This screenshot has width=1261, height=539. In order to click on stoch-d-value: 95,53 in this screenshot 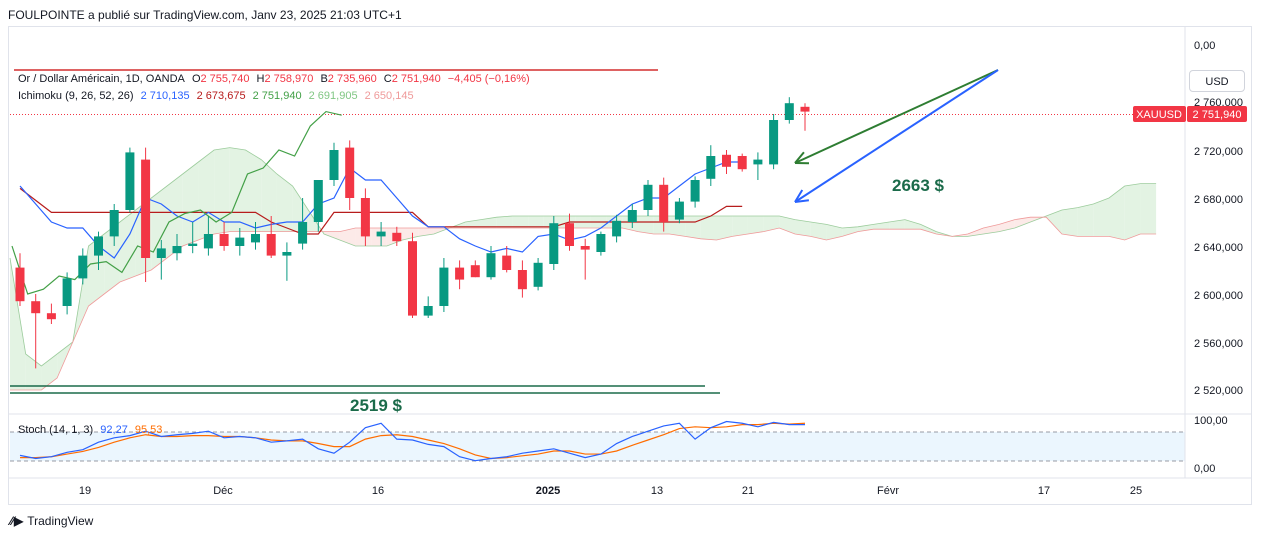, I will do `click(148, 430)`.